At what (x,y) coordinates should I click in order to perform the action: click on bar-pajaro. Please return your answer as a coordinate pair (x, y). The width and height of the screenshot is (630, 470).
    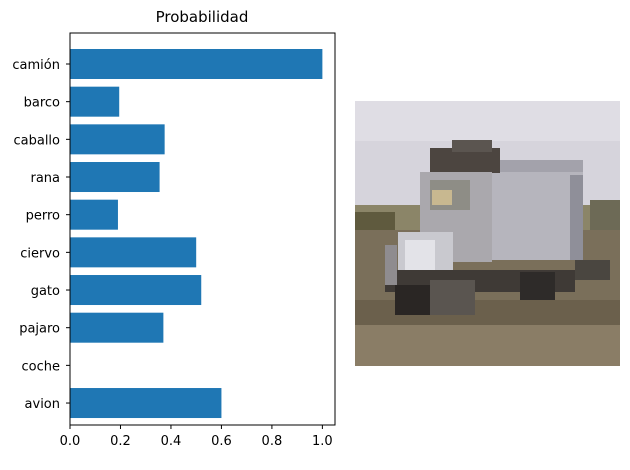
    Looking at the image, I should click on (117, 327).